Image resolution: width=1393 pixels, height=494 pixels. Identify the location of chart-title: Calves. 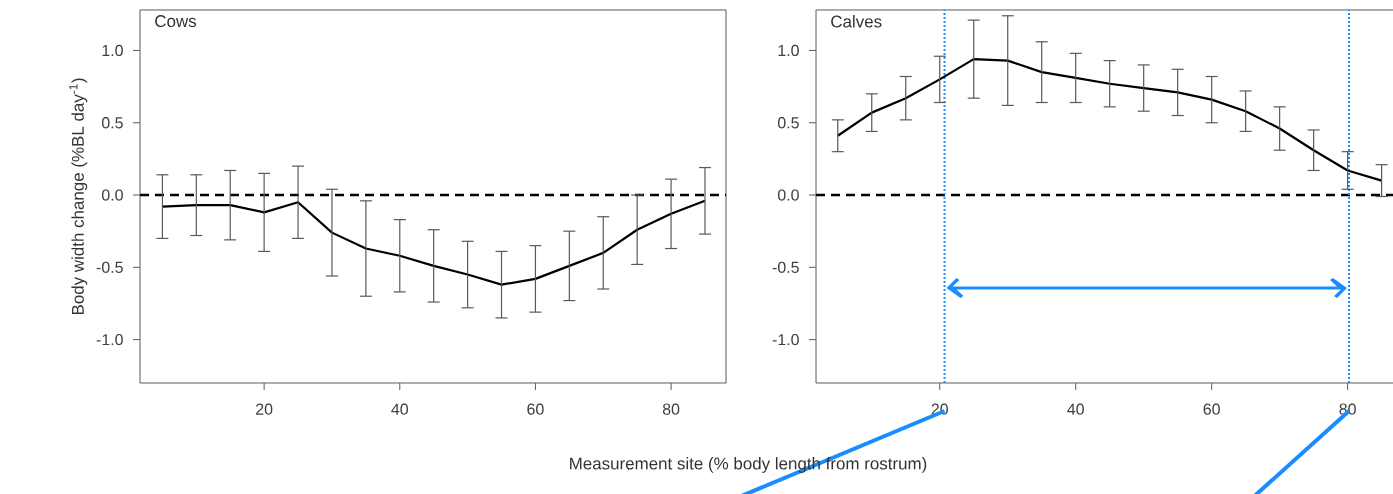
(856, 21).